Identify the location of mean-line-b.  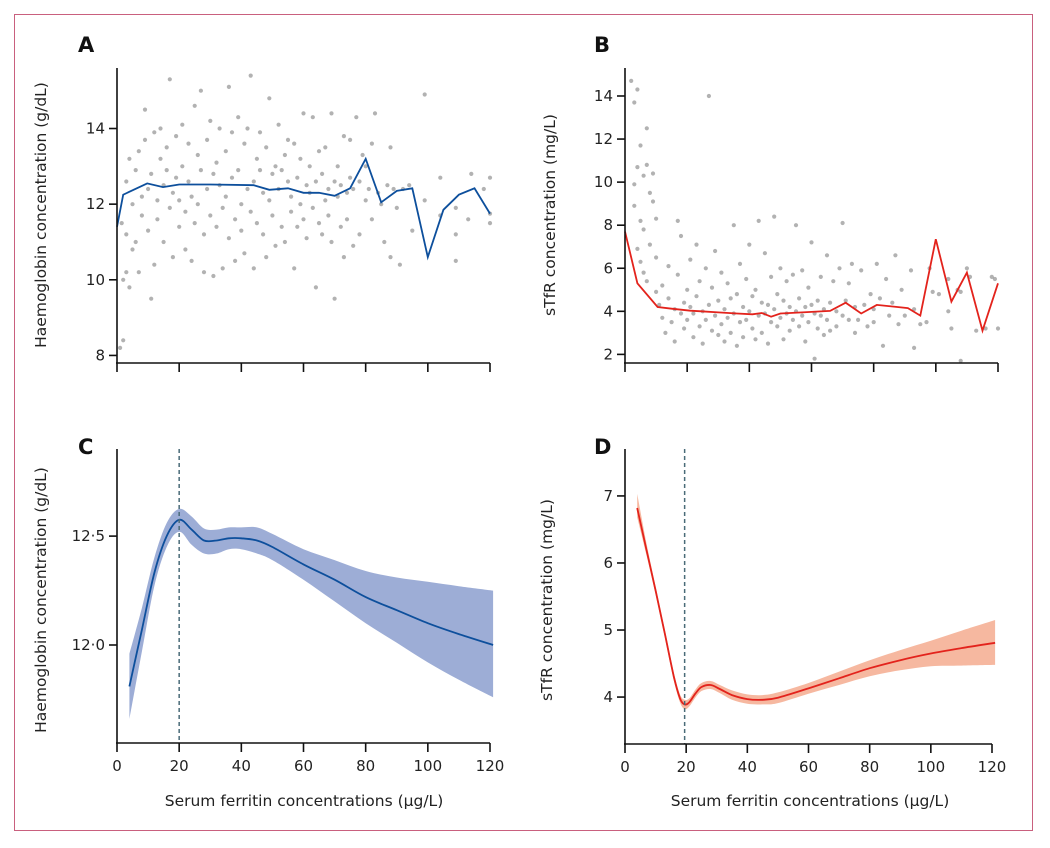
(811, 282).